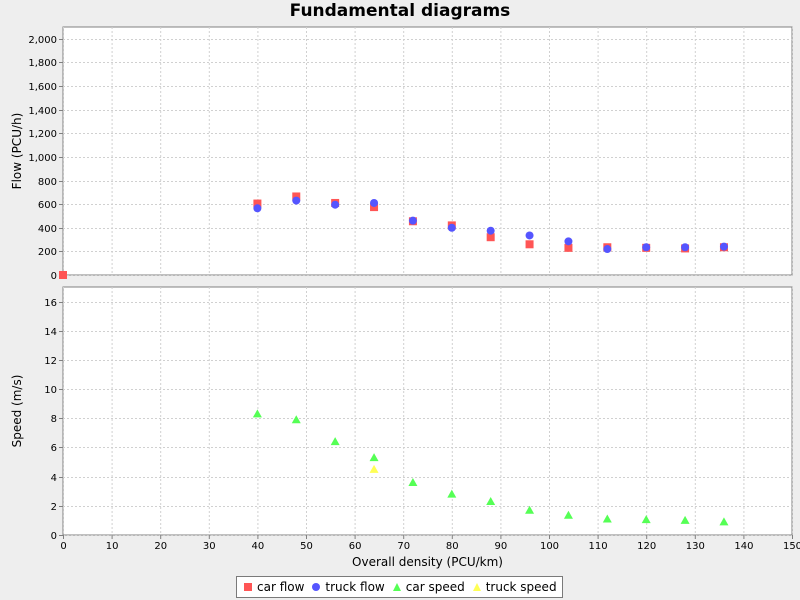  What do you see at coordinates (400, 11) in the screenshot?
I see `chart-title: Fundamental diagrams` at bounding box center [400, 11].